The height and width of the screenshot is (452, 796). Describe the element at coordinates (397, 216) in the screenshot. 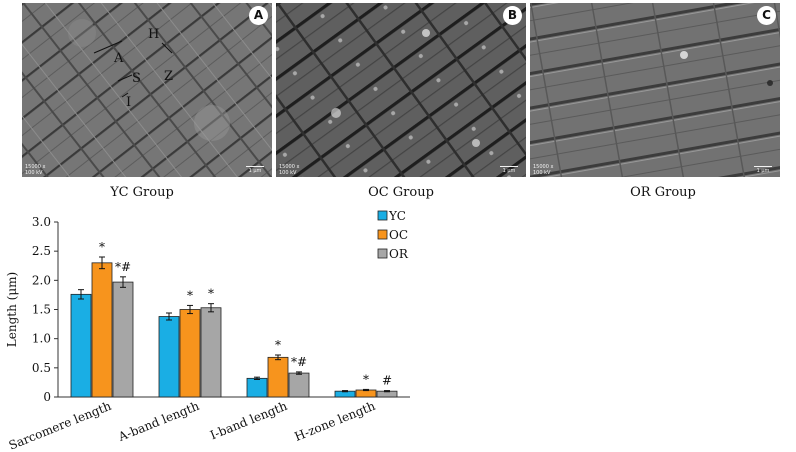

I see `legend-label-yc: YC` at that location.